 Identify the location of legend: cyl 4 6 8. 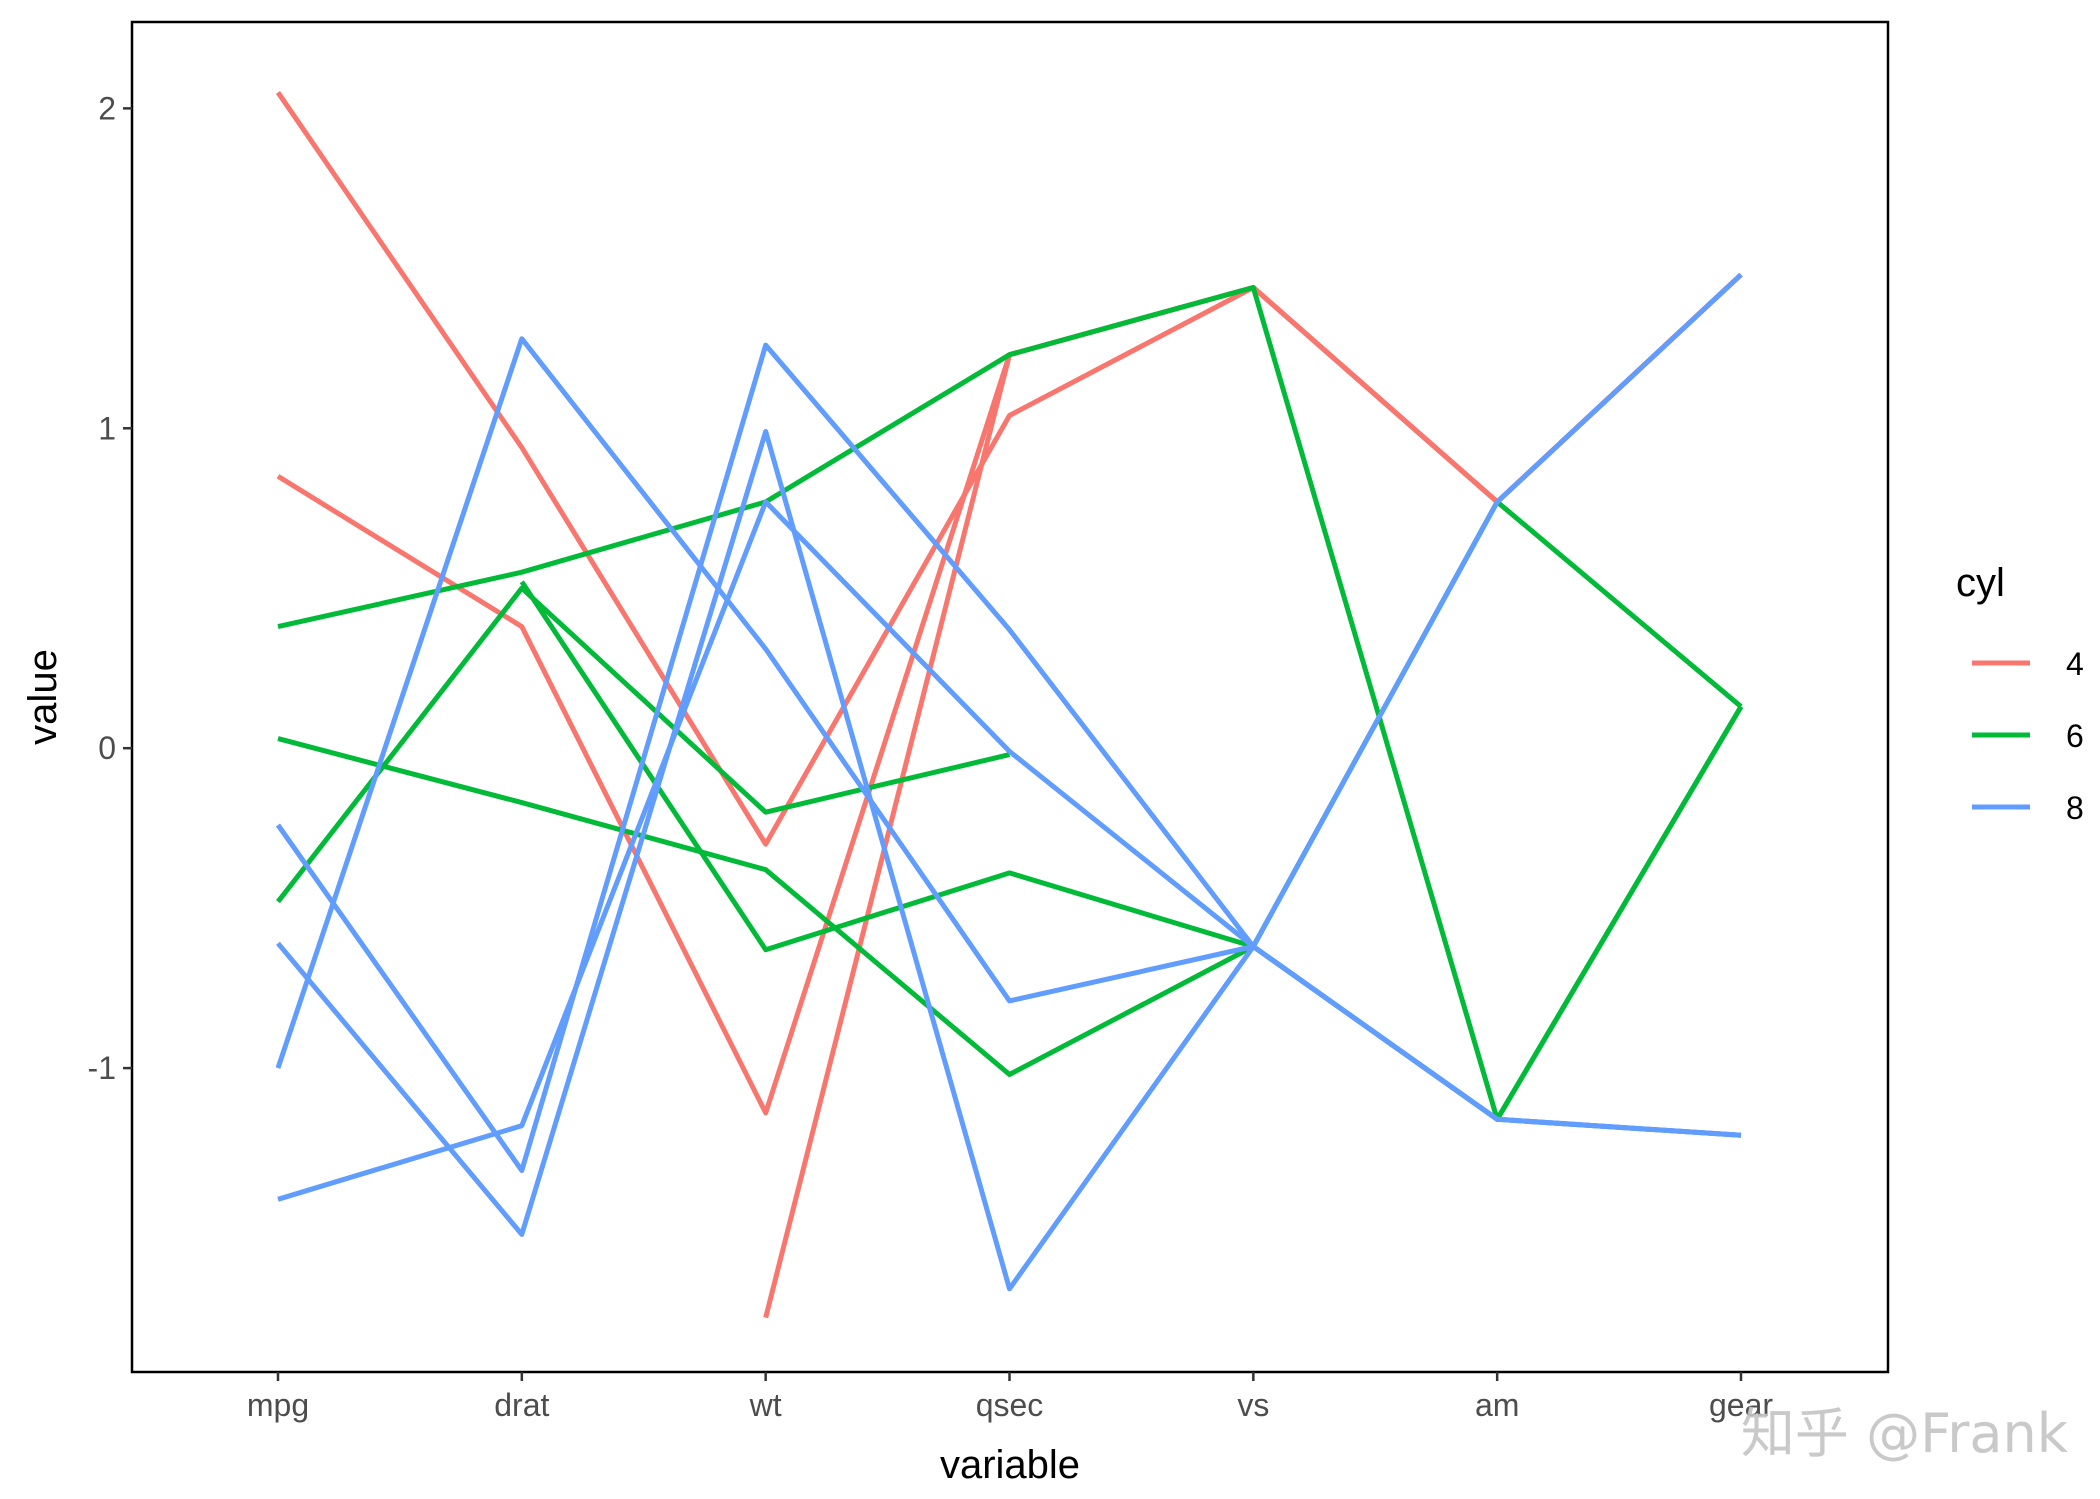
(2020, 693).